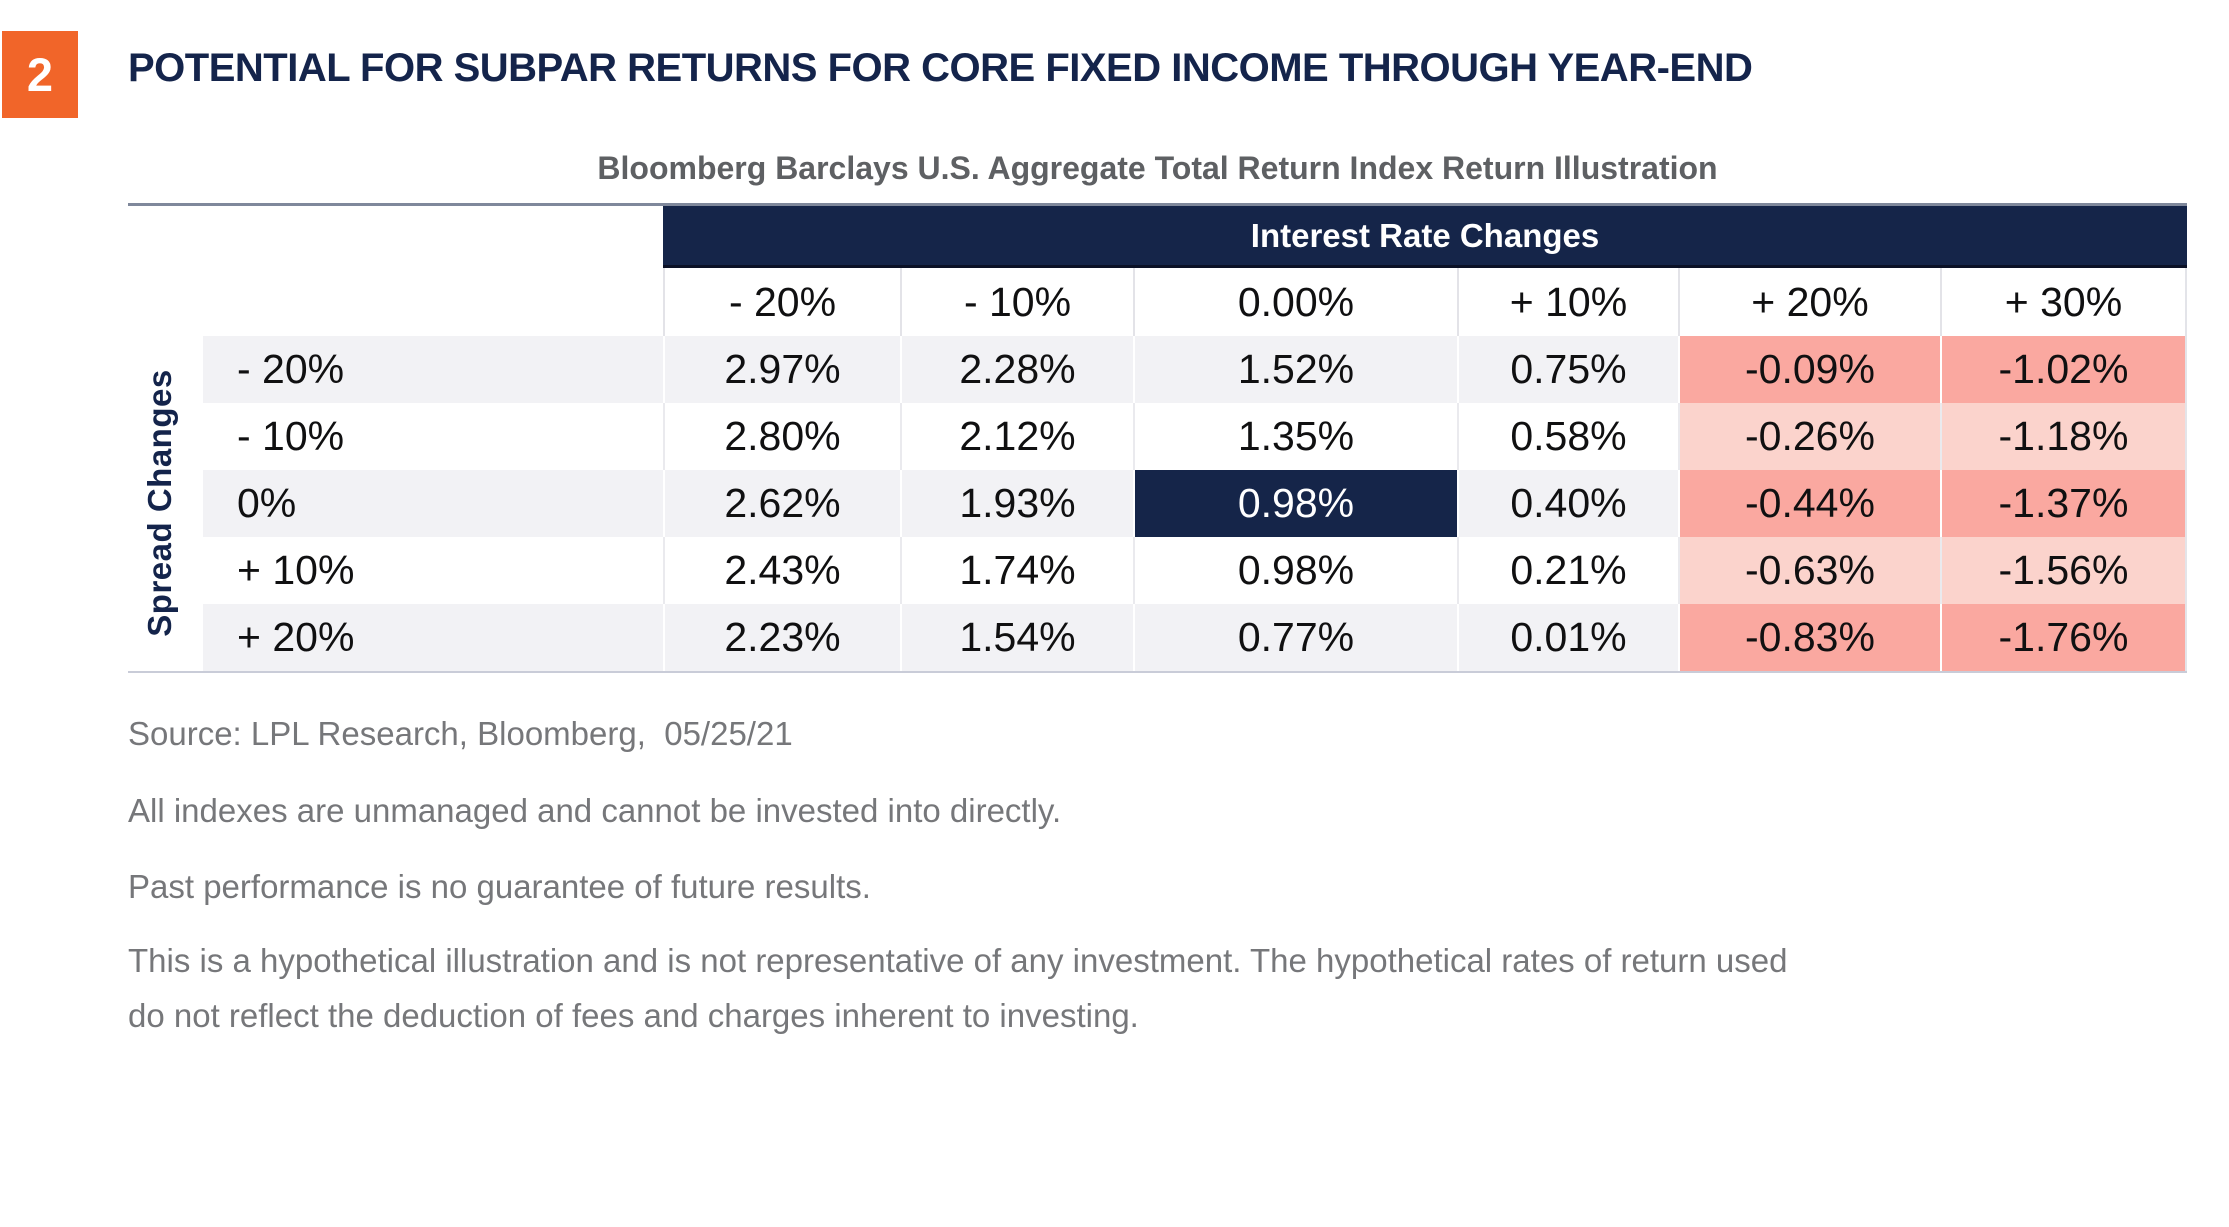 This screenshot has width=2229, height=1227. What do you see at coordinates (1157, 204) in the screenshot?
I see `table-top-rule` at bounding box center [1157, 204].